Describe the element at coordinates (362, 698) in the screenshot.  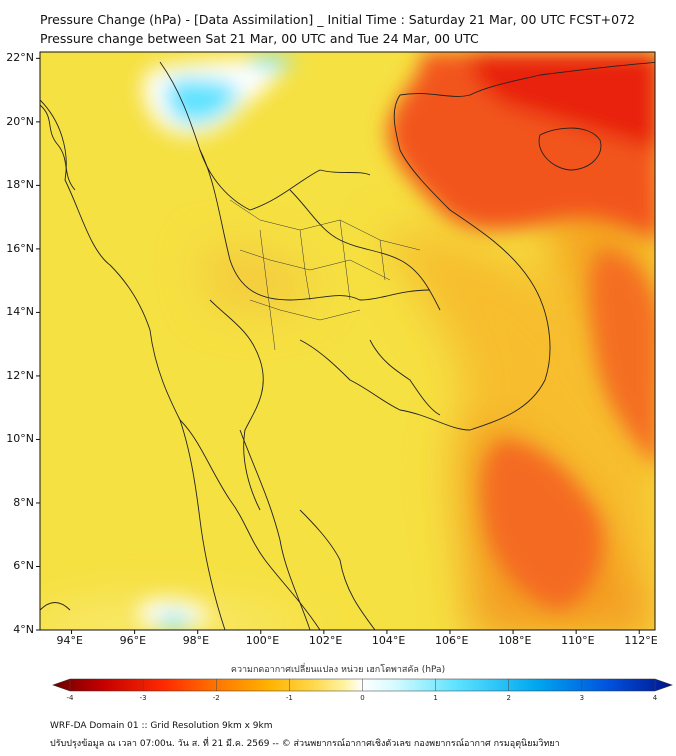
I see `colorbar-tick-label: 0` at that location.